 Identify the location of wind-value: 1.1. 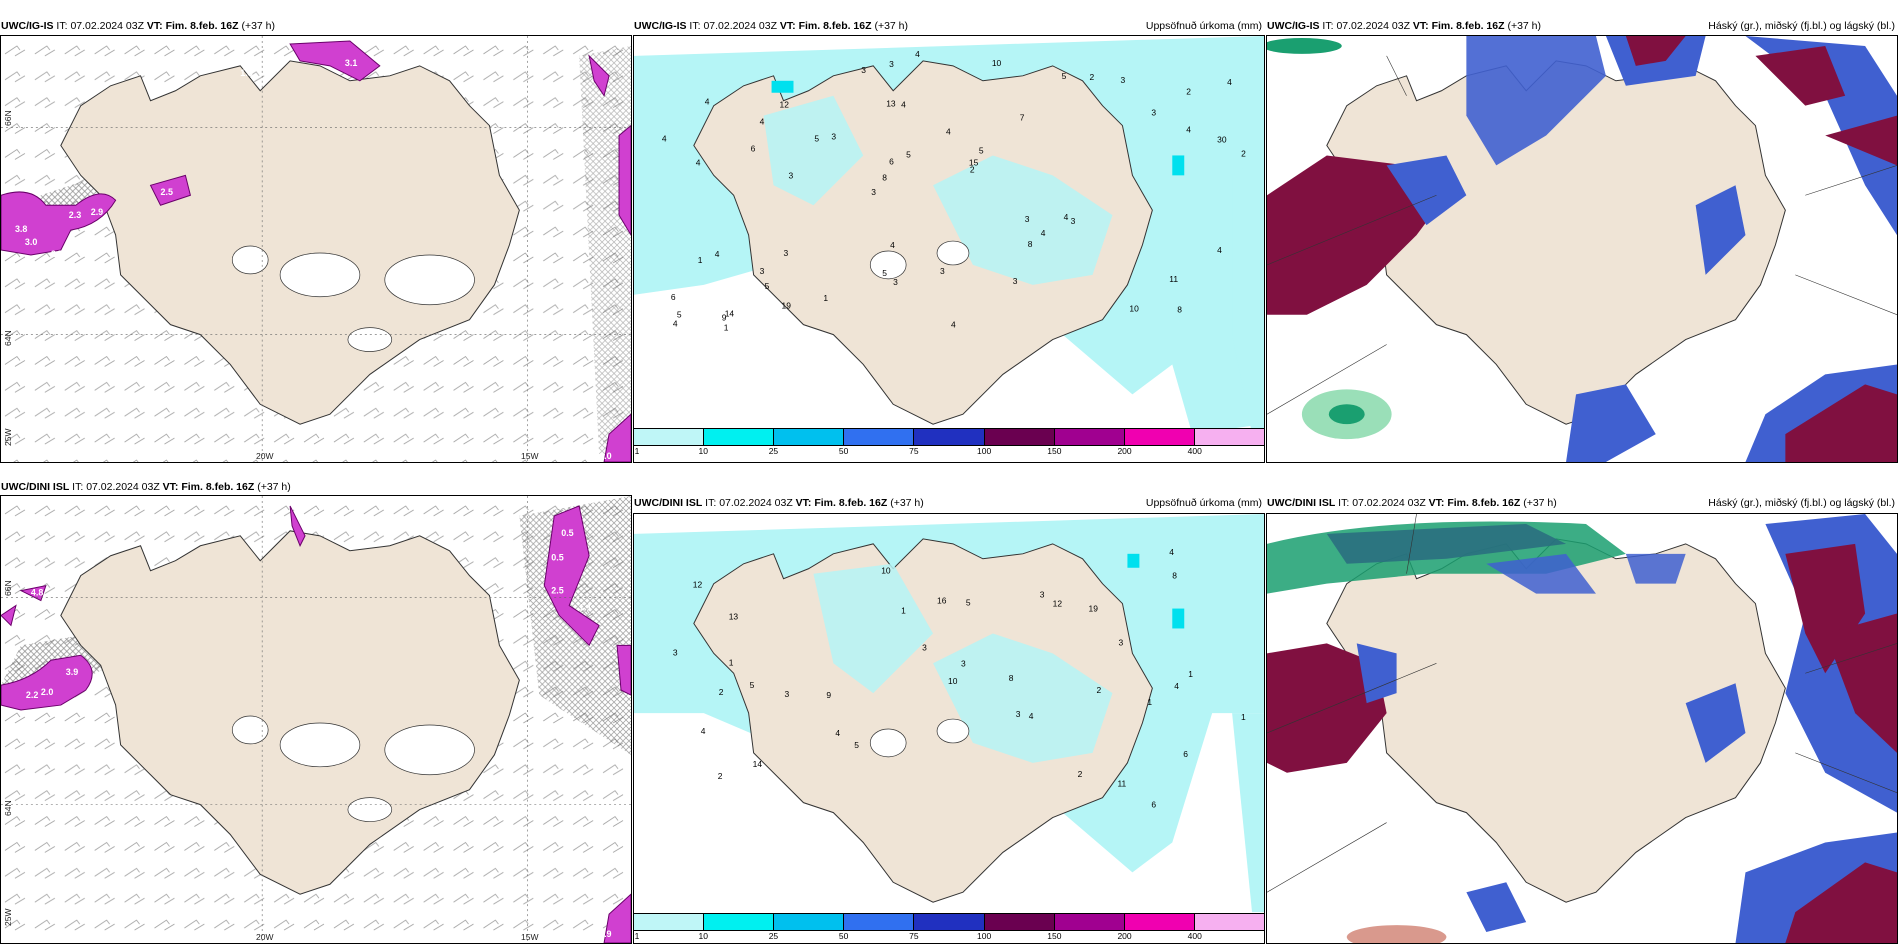
(585, 607).